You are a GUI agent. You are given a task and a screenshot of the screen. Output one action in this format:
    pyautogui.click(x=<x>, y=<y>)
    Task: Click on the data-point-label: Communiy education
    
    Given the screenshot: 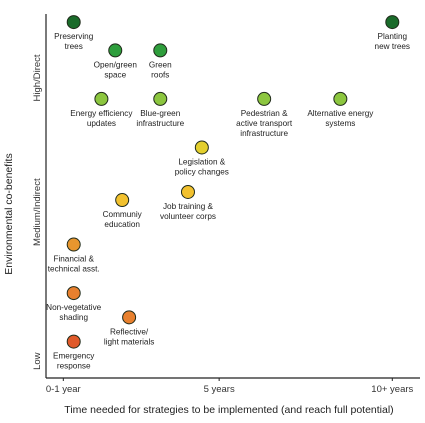 What is the action you would take?
    pyautogui.click(x=123, y=219)
    